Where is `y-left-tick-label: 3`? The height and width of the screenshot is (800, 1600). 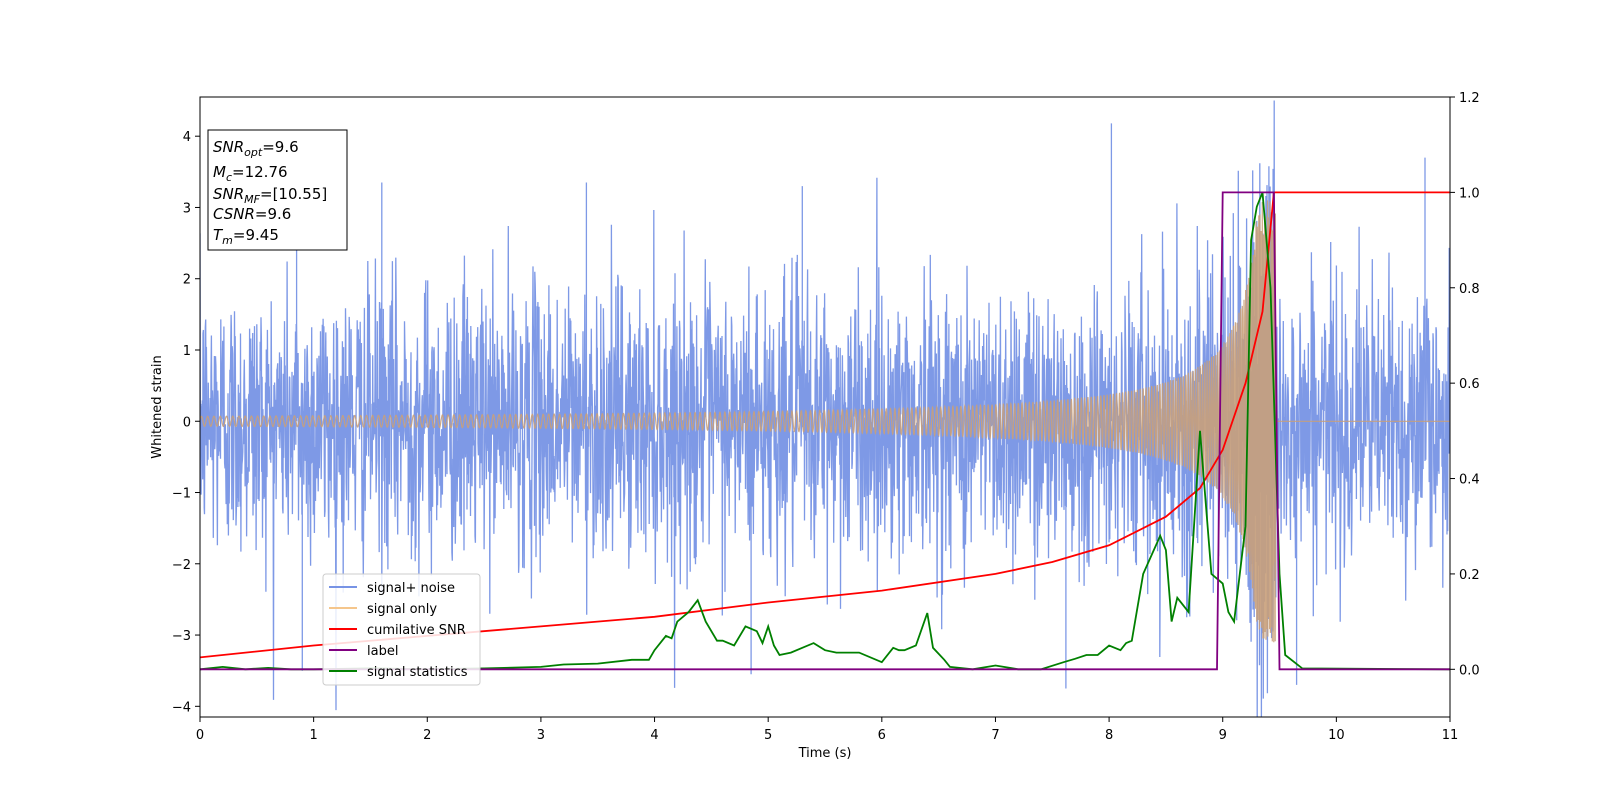 y-left-tick-label: 3 is located at coordinates (187, 208).